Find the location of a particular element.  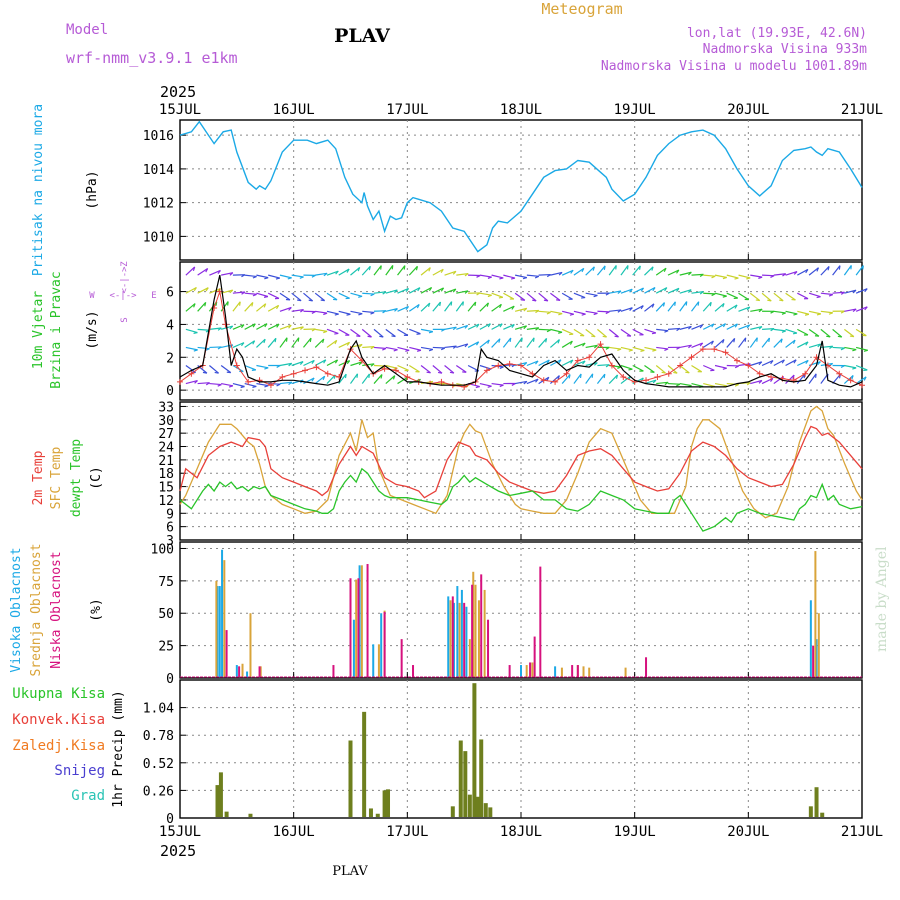

y-tick-label: 24 is located at coordinates (166, 448).